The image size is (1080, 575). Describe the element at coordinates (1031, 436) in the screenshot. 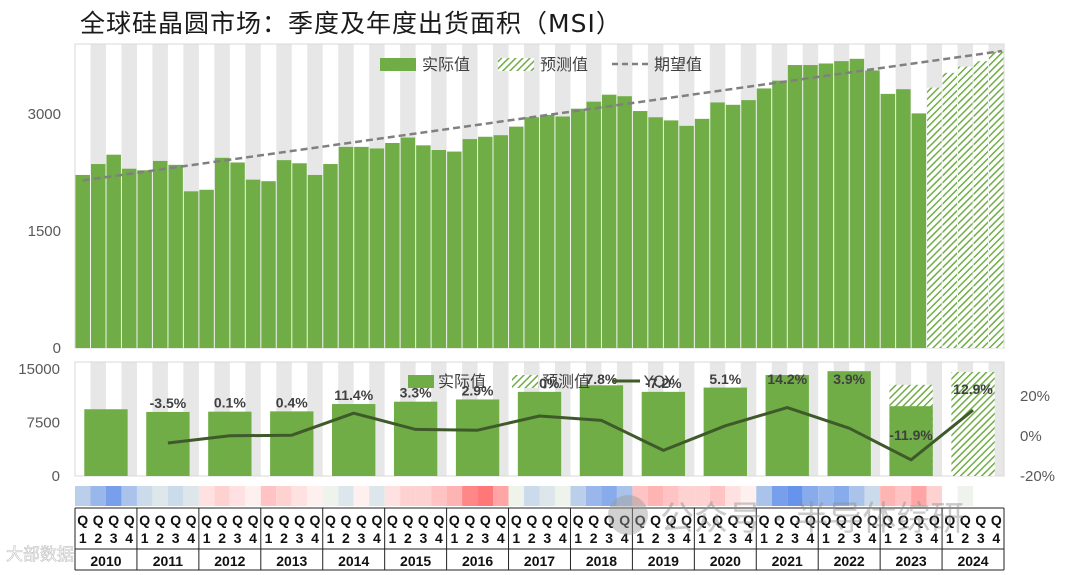

I see `y2-tick-label: 0%` at that location.